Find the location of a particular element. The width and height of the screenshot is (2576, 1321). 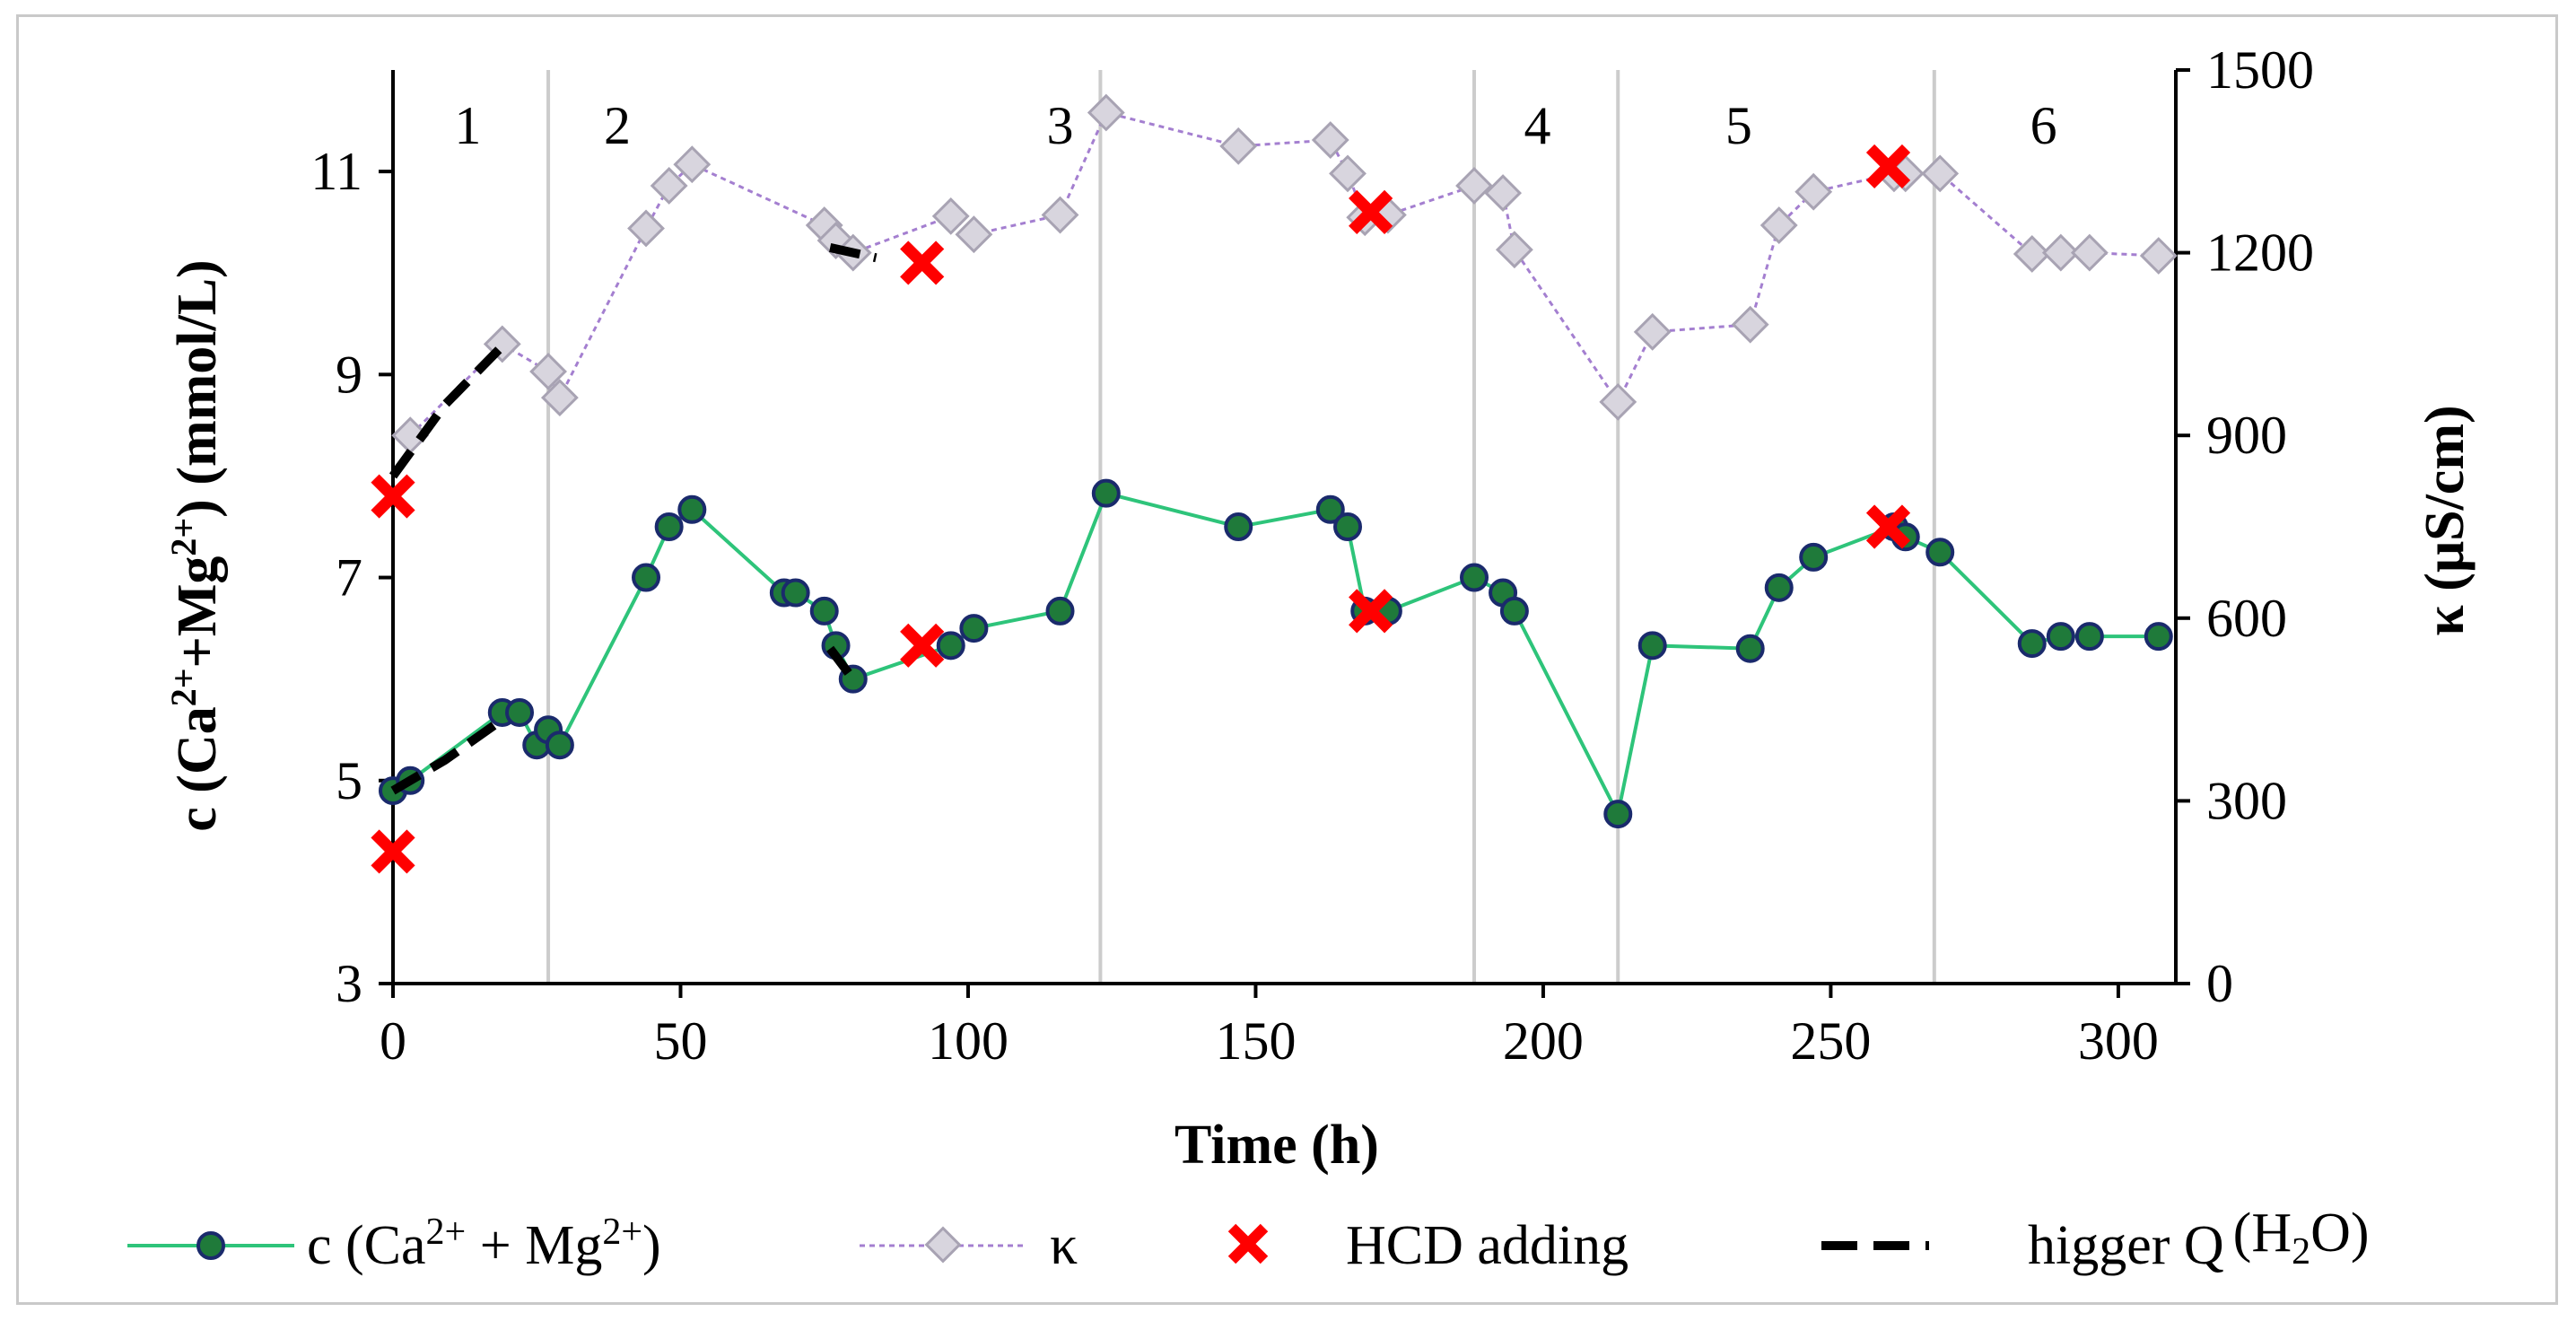

x-tick-label: 150 is located at coordinates (1256, 1041).